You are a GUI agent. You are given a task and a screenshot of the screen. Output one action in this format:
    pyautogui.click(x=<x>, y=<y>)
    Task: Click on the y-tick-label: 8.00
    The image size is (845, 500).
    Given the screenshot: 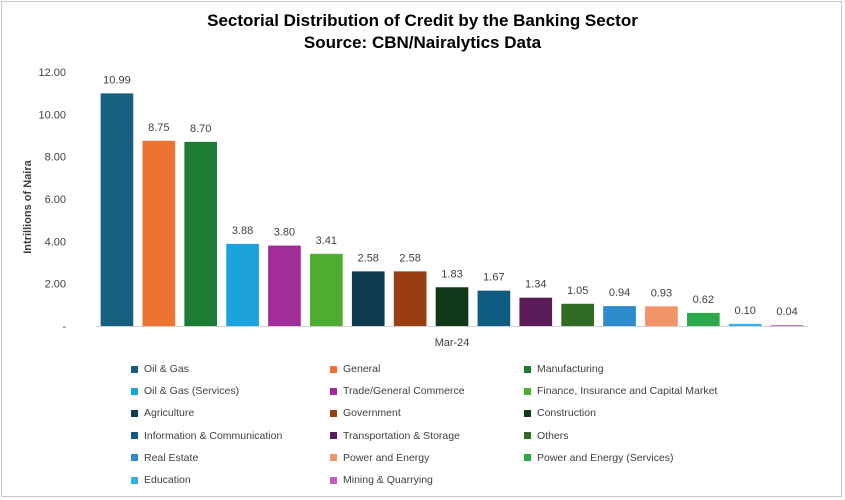 What is the action you would take?
    pyautogui.click(x=55, y=158)
    